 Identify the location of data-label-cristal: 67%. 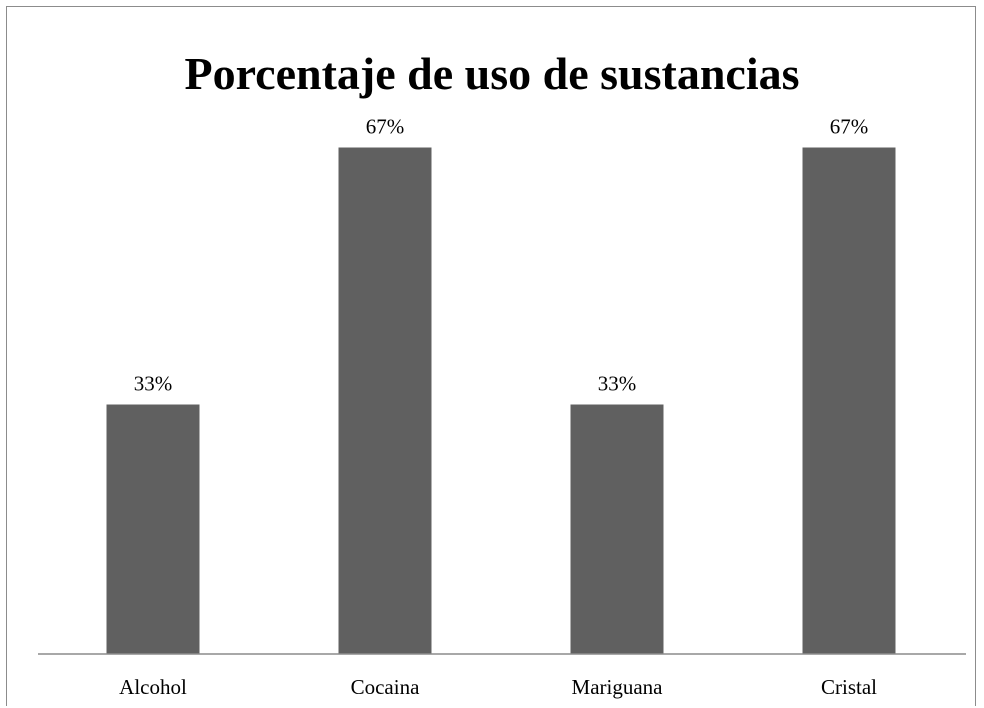
(849, 127).